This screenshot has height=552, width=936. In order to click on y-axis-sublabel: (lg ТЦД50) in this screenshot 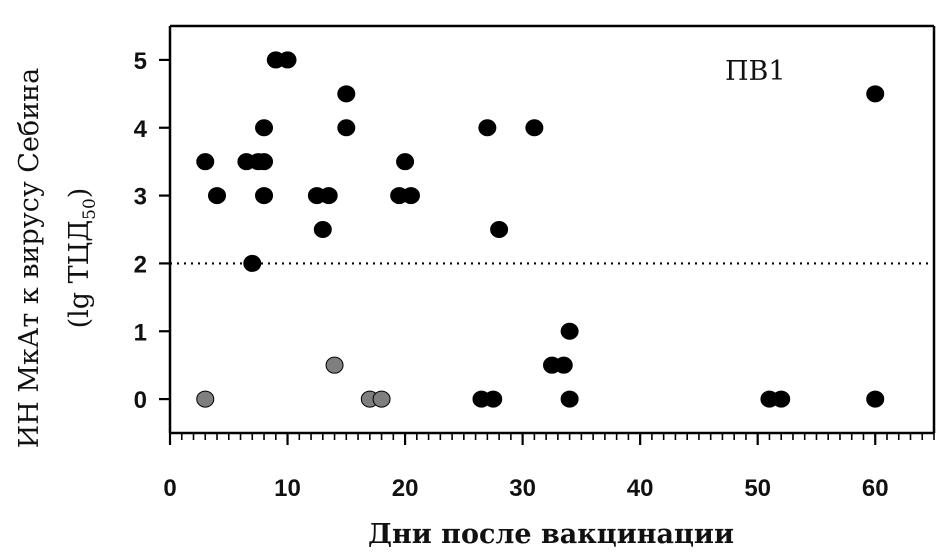, I will do `click(82, 258)`.